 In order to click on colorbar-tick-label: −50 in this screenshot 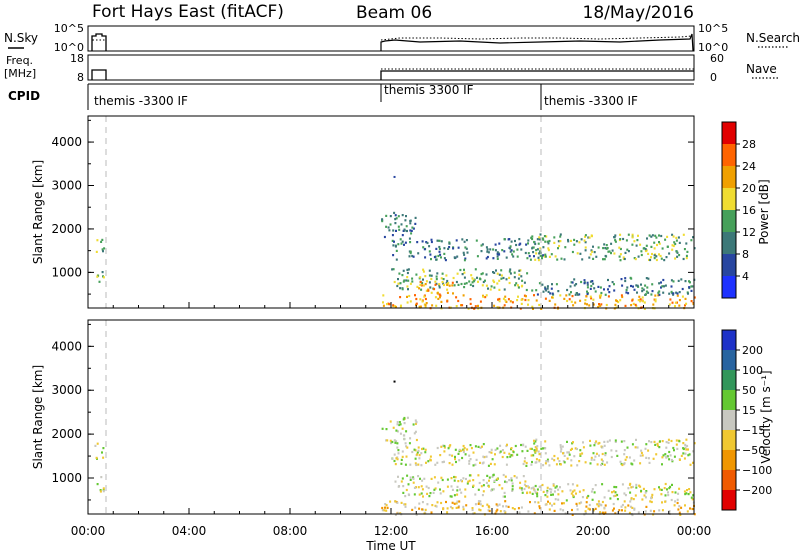, I will do `click(753, 450)`.